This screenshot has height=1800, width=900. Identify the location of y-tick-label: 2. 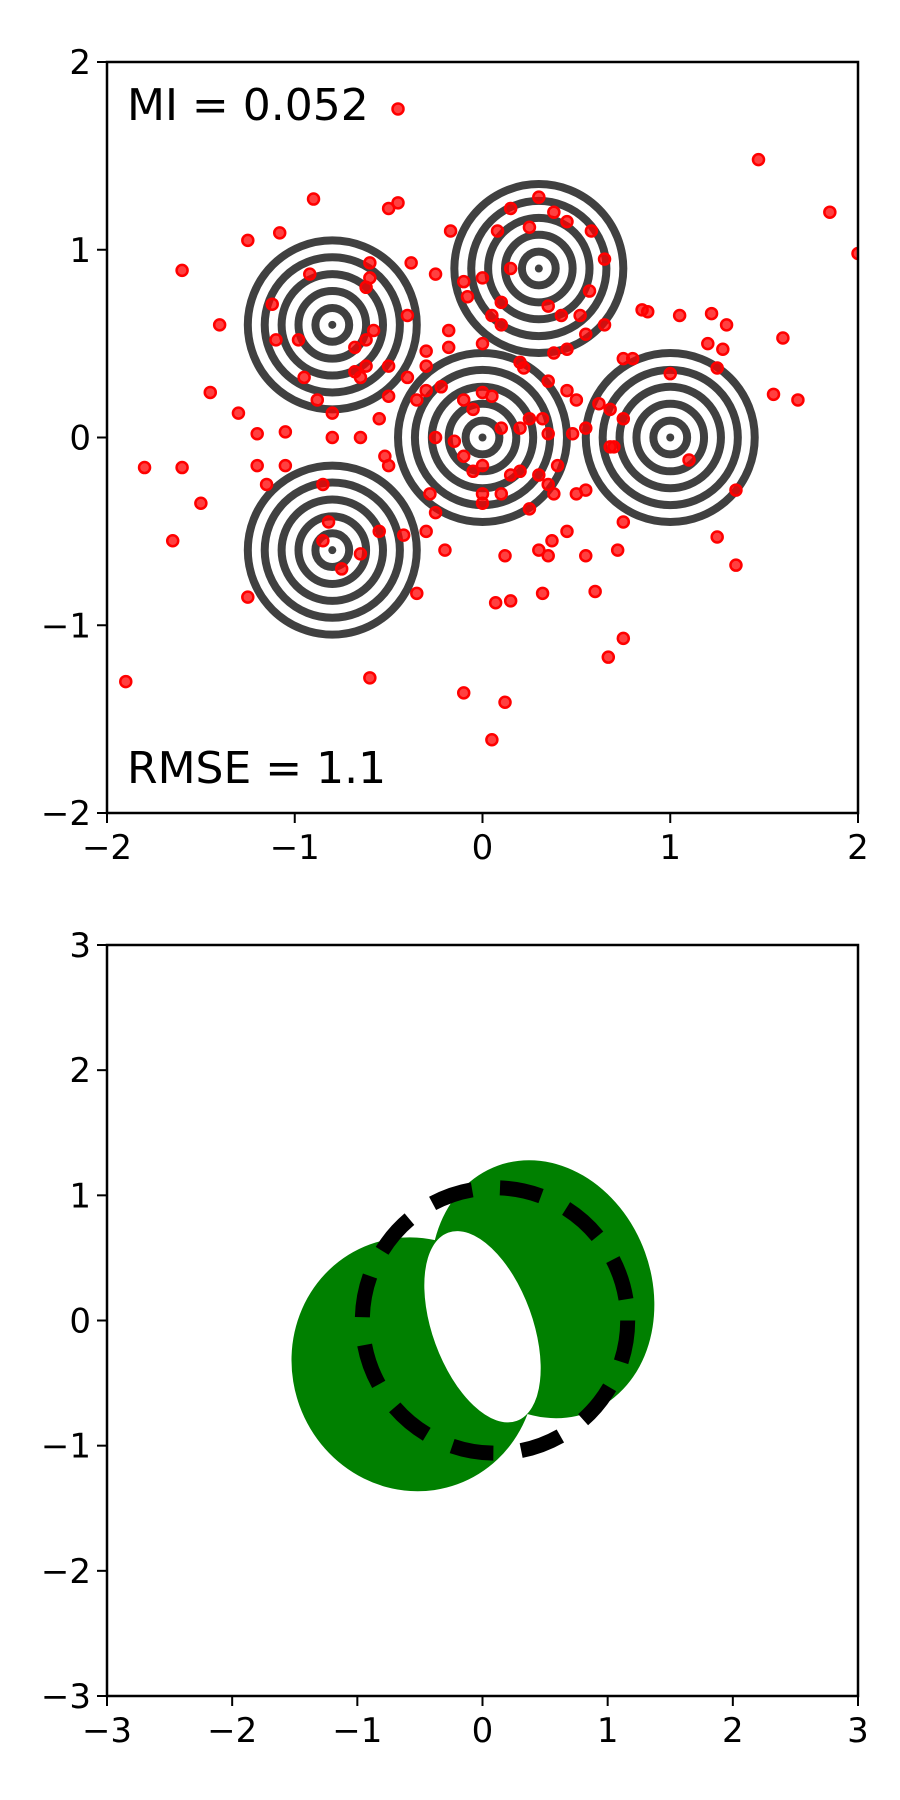
(80, 63).